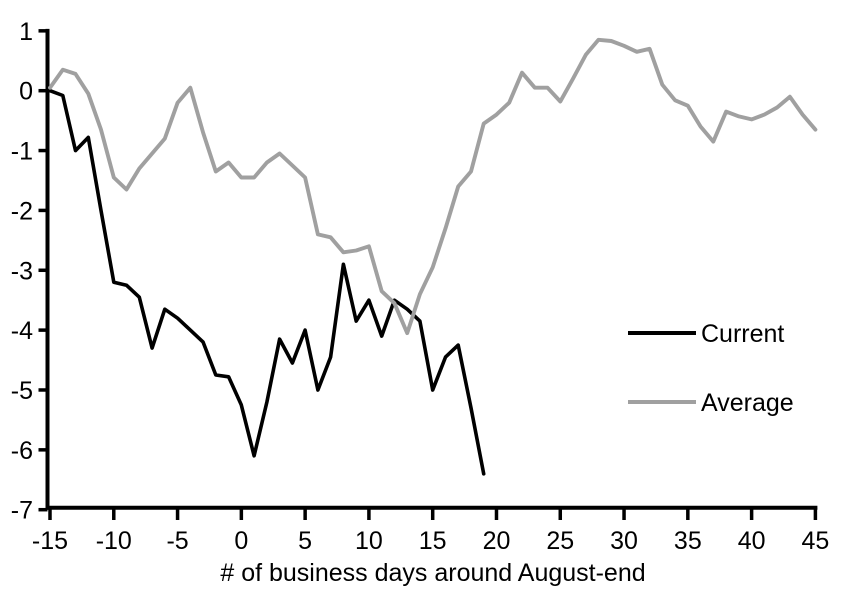 The height and width of the screenshot is (594, 852). I want to click on x-axis-tick-label: 35, so click(688, 541).